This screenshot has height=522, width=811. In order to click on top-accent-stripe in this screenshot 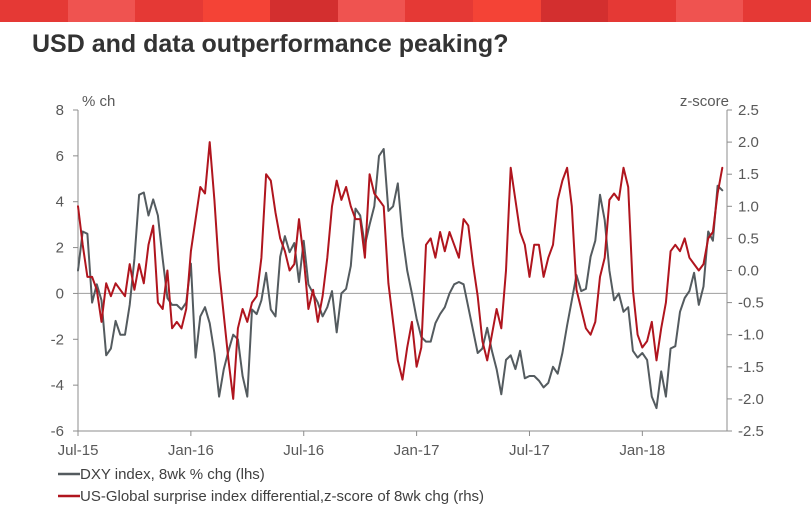, I will do `click(405, 11)`.